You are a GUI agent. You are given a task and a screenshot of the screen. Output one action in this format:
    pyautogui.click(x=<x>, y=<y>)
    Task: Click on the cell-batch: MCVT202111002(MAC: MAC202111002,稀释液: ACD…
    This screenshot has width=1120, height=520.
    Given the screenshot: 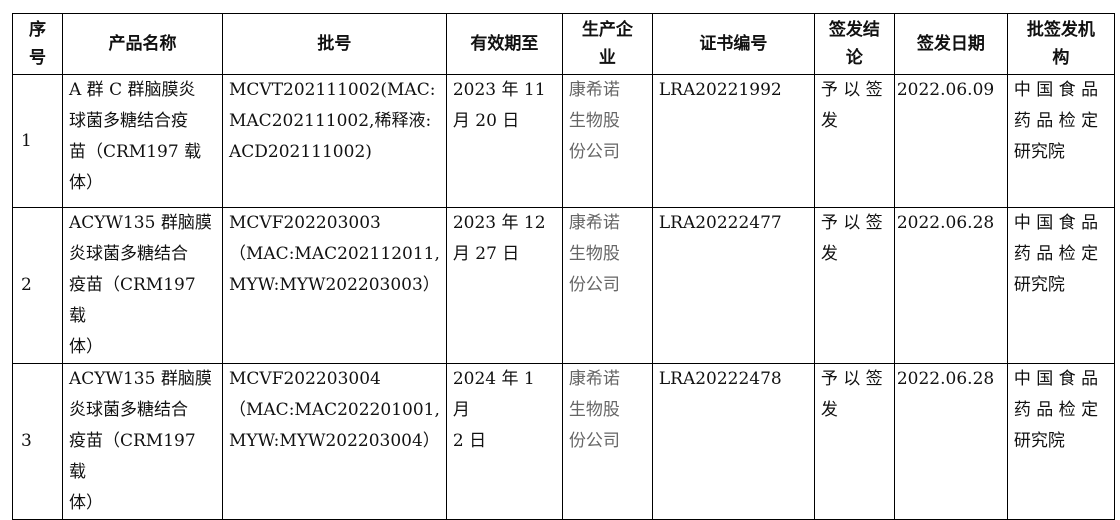 What is the action you would take?
    pyautogui.click(x=334, y=141)
    